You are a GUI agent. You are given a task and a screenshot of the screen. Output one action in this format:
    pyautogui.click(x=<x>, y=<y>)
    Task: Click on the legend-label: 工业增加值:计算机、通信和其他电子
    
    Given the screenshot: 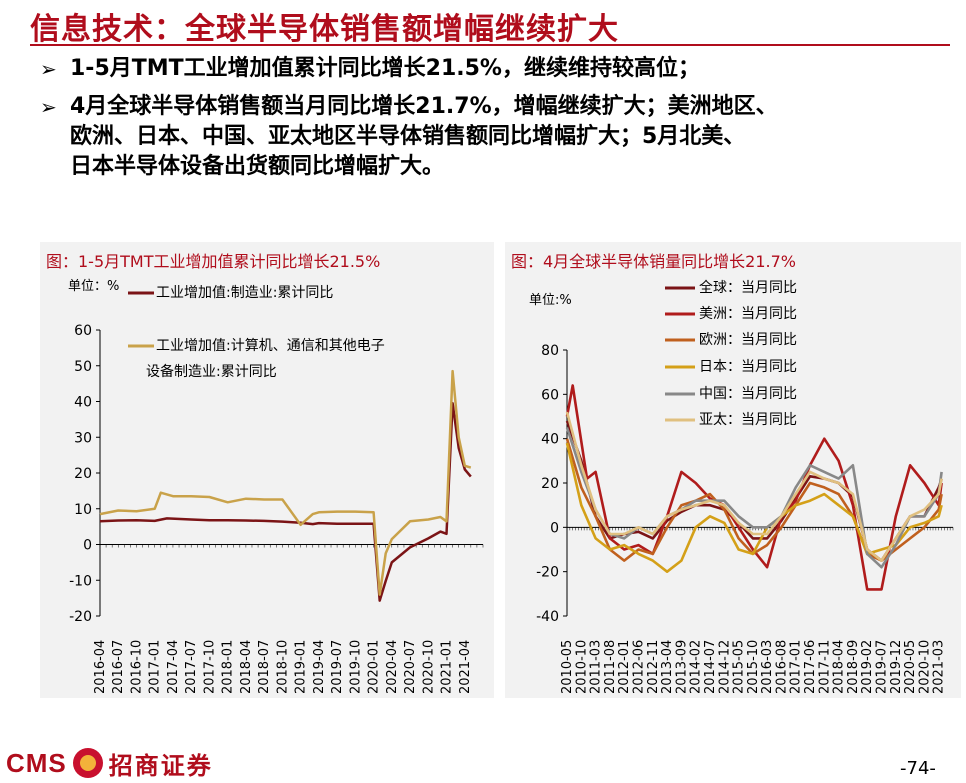 What is the action you would take?
    pyautogui.click(x=270, y=346)
    